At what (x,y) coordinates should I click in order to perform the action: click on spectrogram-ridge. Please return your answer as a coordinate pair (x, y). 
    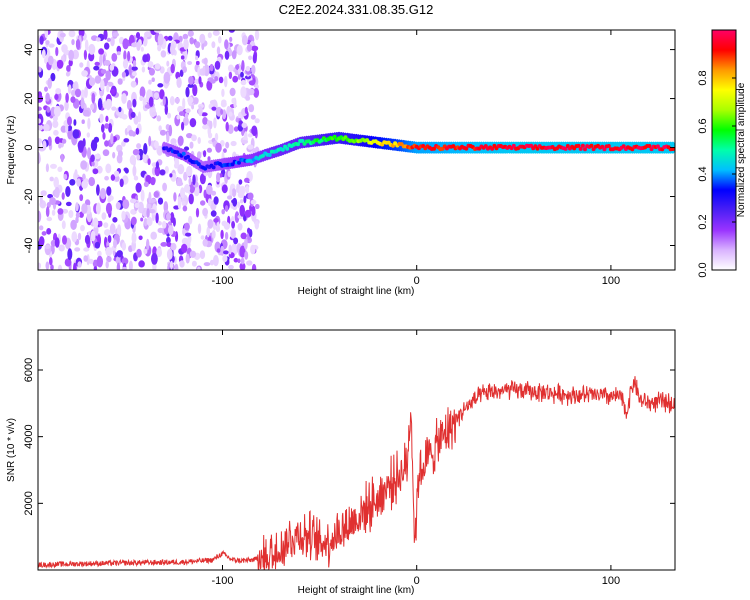
    Looking at the image, I should click on (418, 152).